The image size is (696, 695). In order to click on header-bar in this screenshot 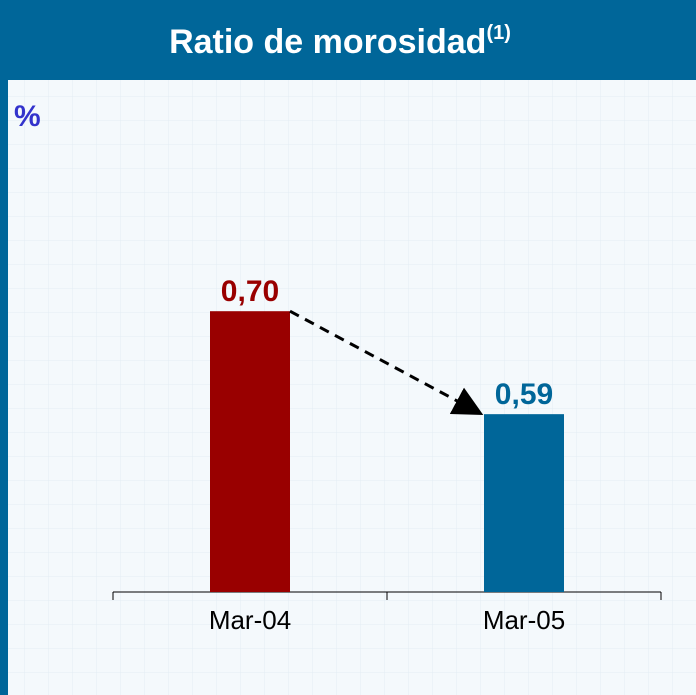, I will do `click(348, 40)`.